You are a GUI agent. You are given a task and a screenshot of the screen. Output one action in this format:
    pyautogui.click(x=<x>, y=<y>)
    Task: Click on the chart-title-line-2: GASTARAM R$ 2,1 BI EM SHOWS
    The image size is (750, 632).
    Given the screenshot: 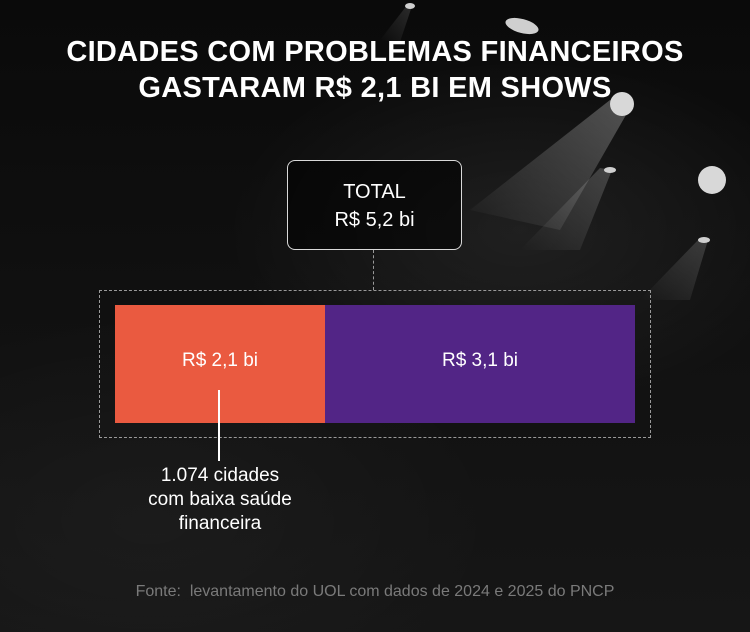 What is the action you would take?
    pyautogui.click(x=375, y=88)
    